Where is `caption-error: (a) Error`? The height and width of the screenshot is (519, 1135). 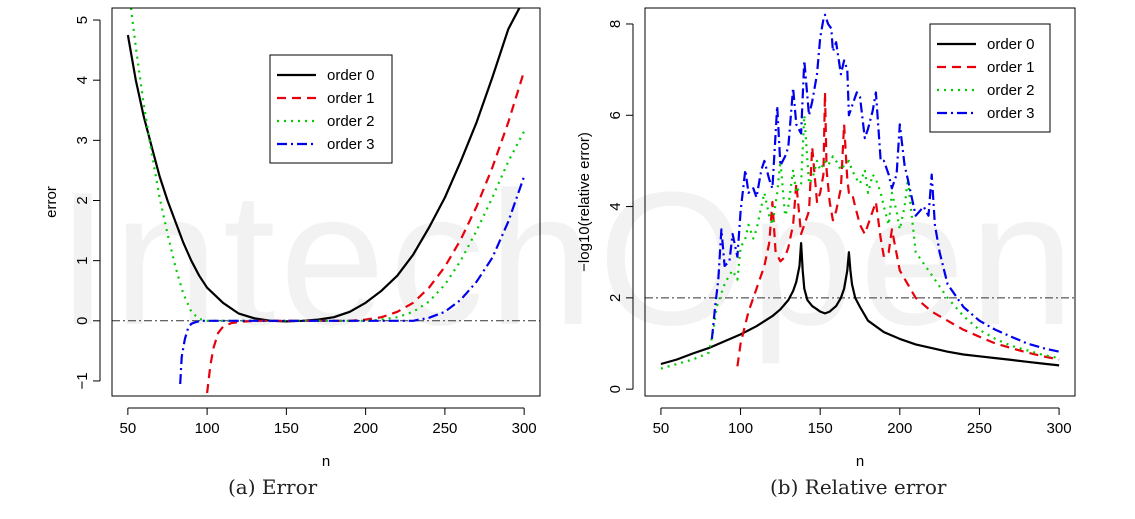
caption-error: (a) Error is located at coordinates (273, 487).